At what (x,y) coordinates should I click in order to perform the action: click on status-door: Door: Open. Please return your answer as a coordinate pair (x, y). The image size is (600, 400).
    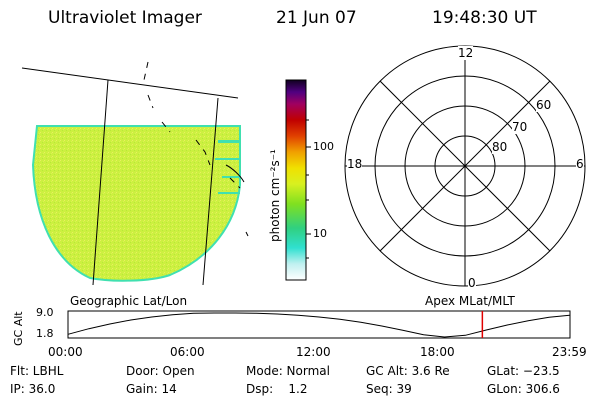
    Looking at the image, I should click on (160, 371).